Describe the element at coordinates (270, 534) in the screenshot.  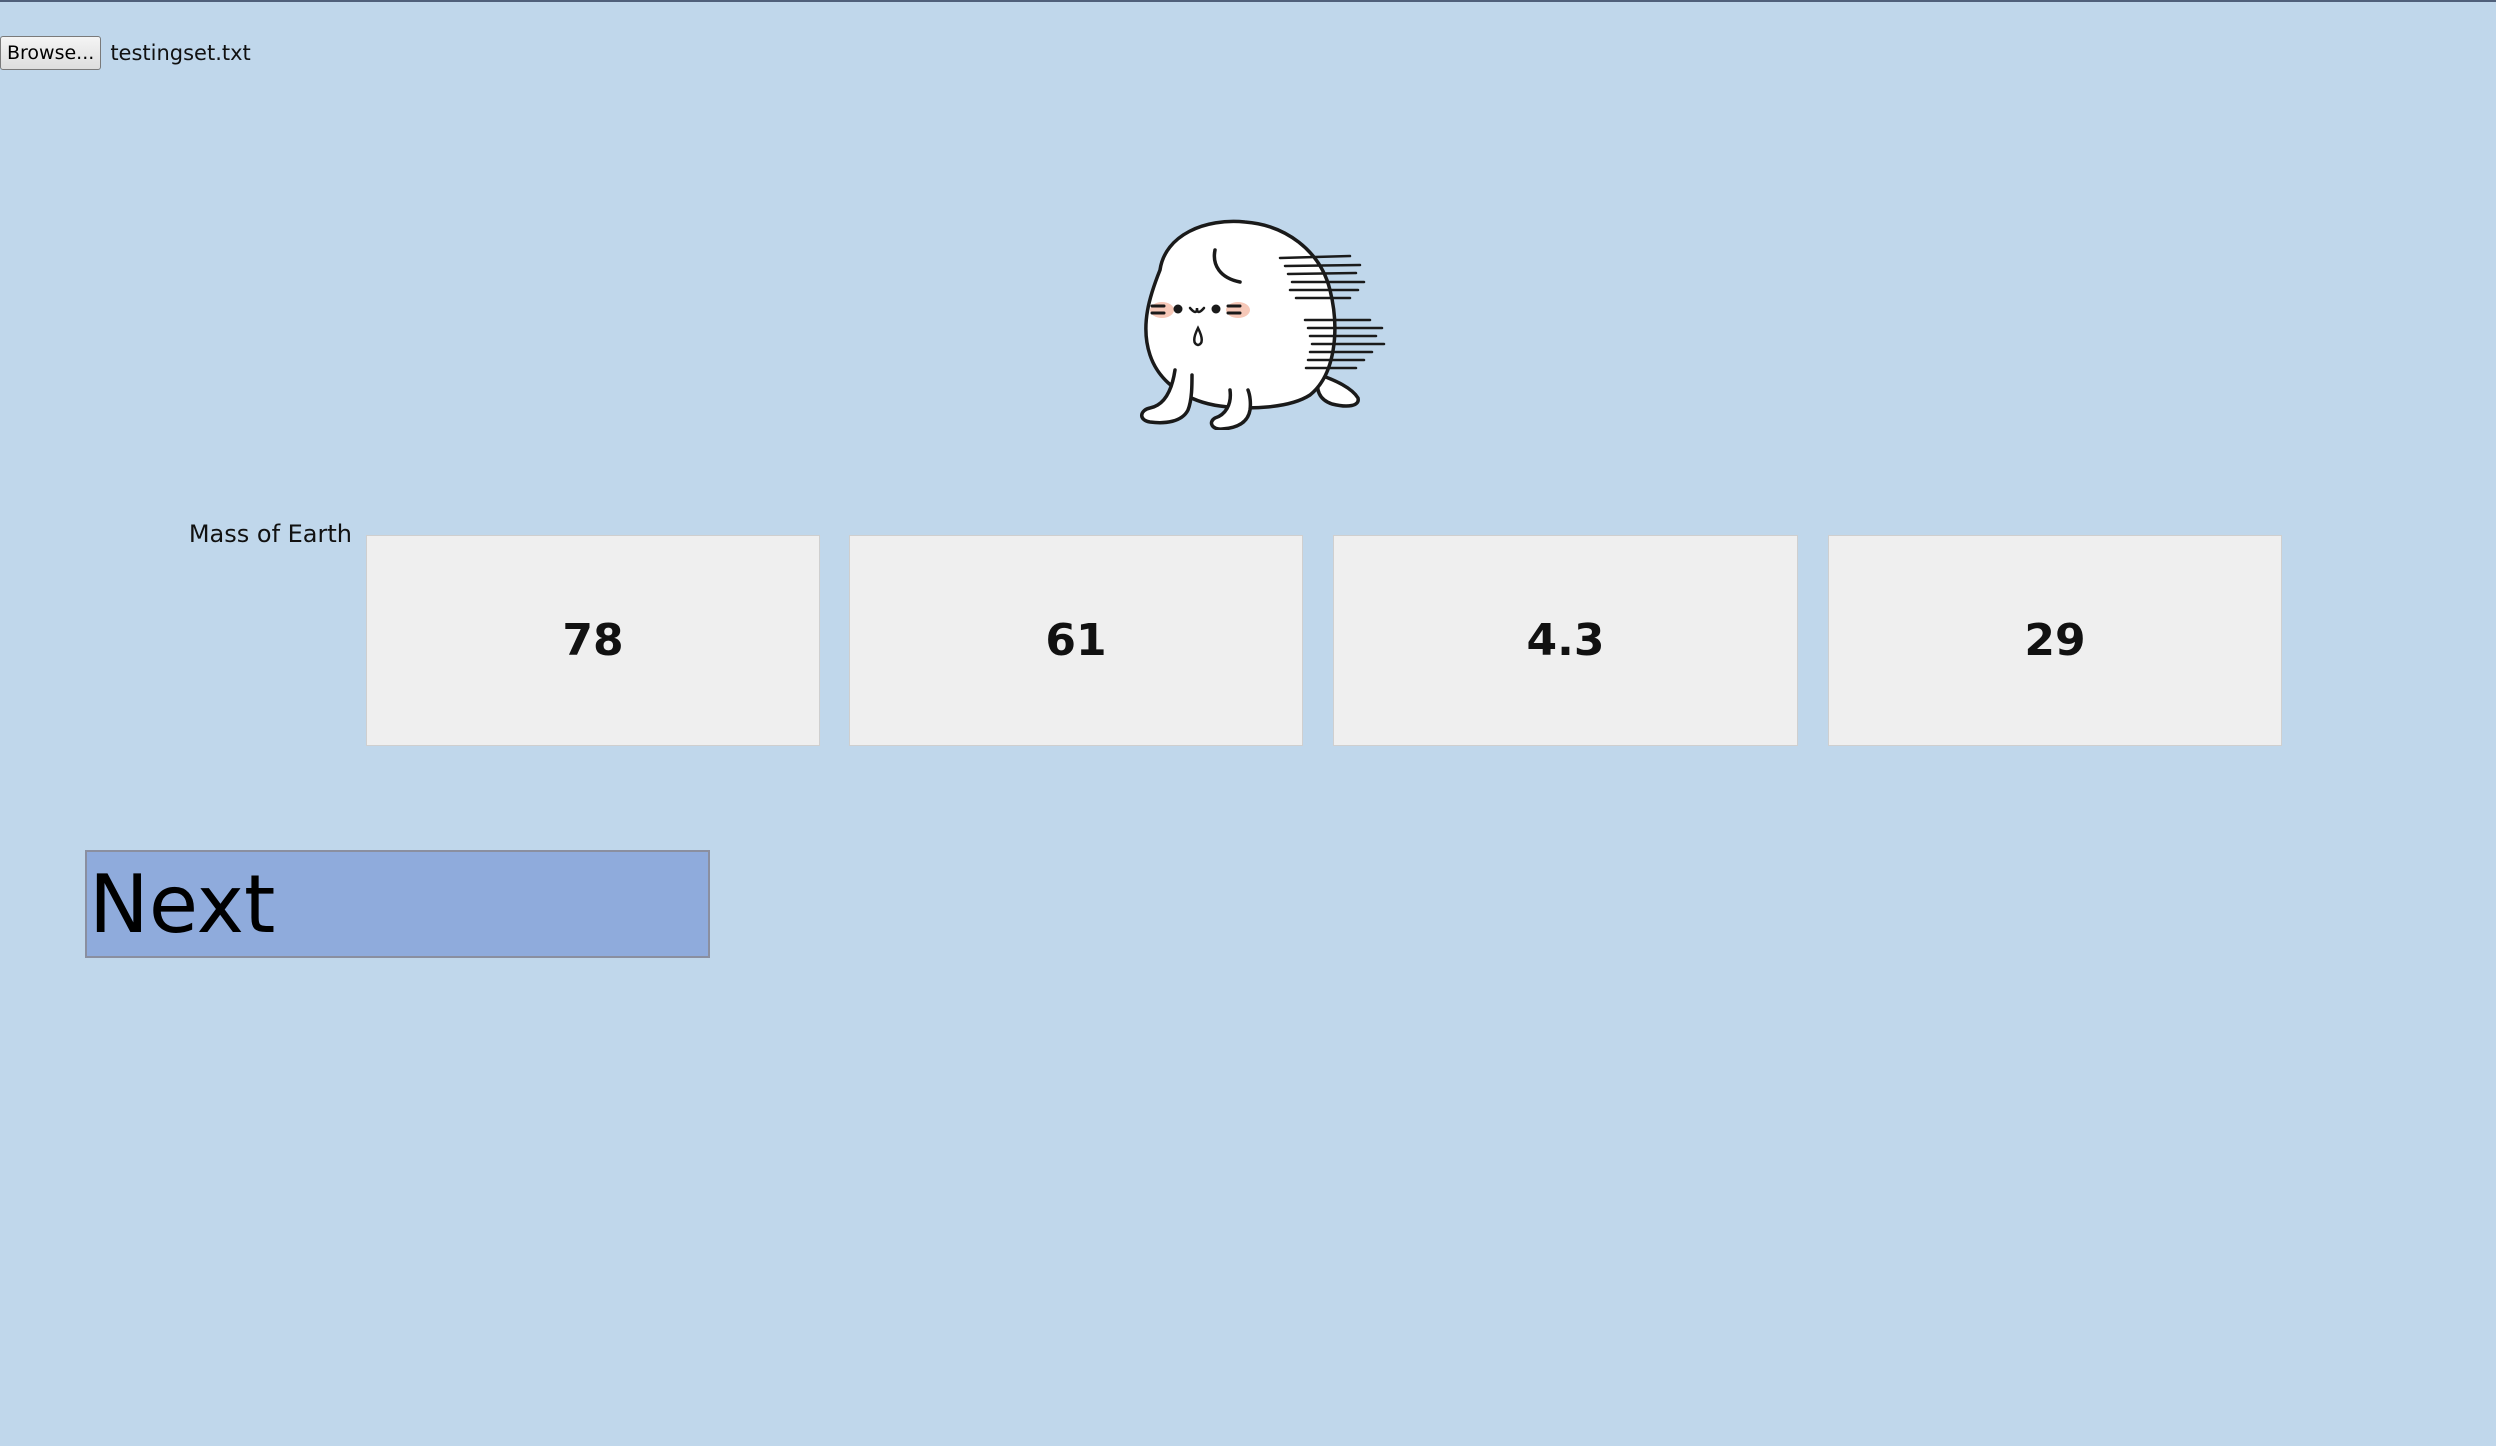
I see `question-label: Mass of Earth` at that location.